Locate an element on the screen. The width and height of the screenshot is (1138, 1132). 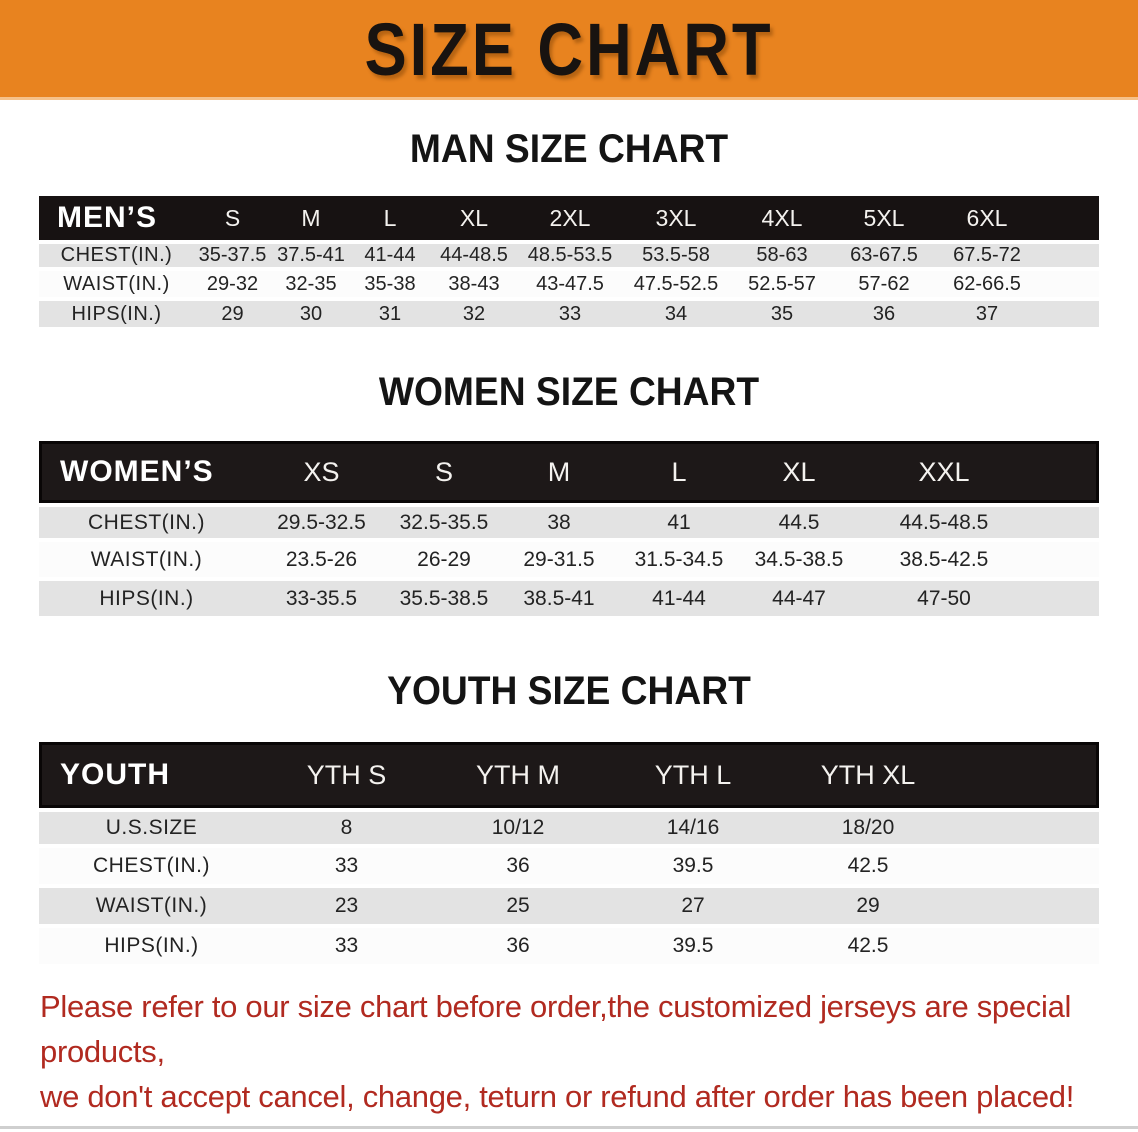
man-size-chart-heading: MAN SIZE CHART is located at coordinates (569, 149).